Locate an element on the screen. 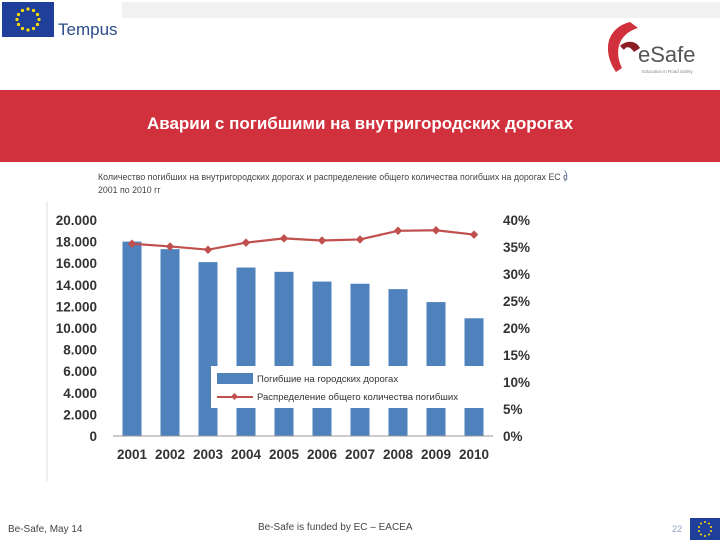 The height and width of the screenshot is (545, 720). line-point-2006 is located at coordinates (322, 240).